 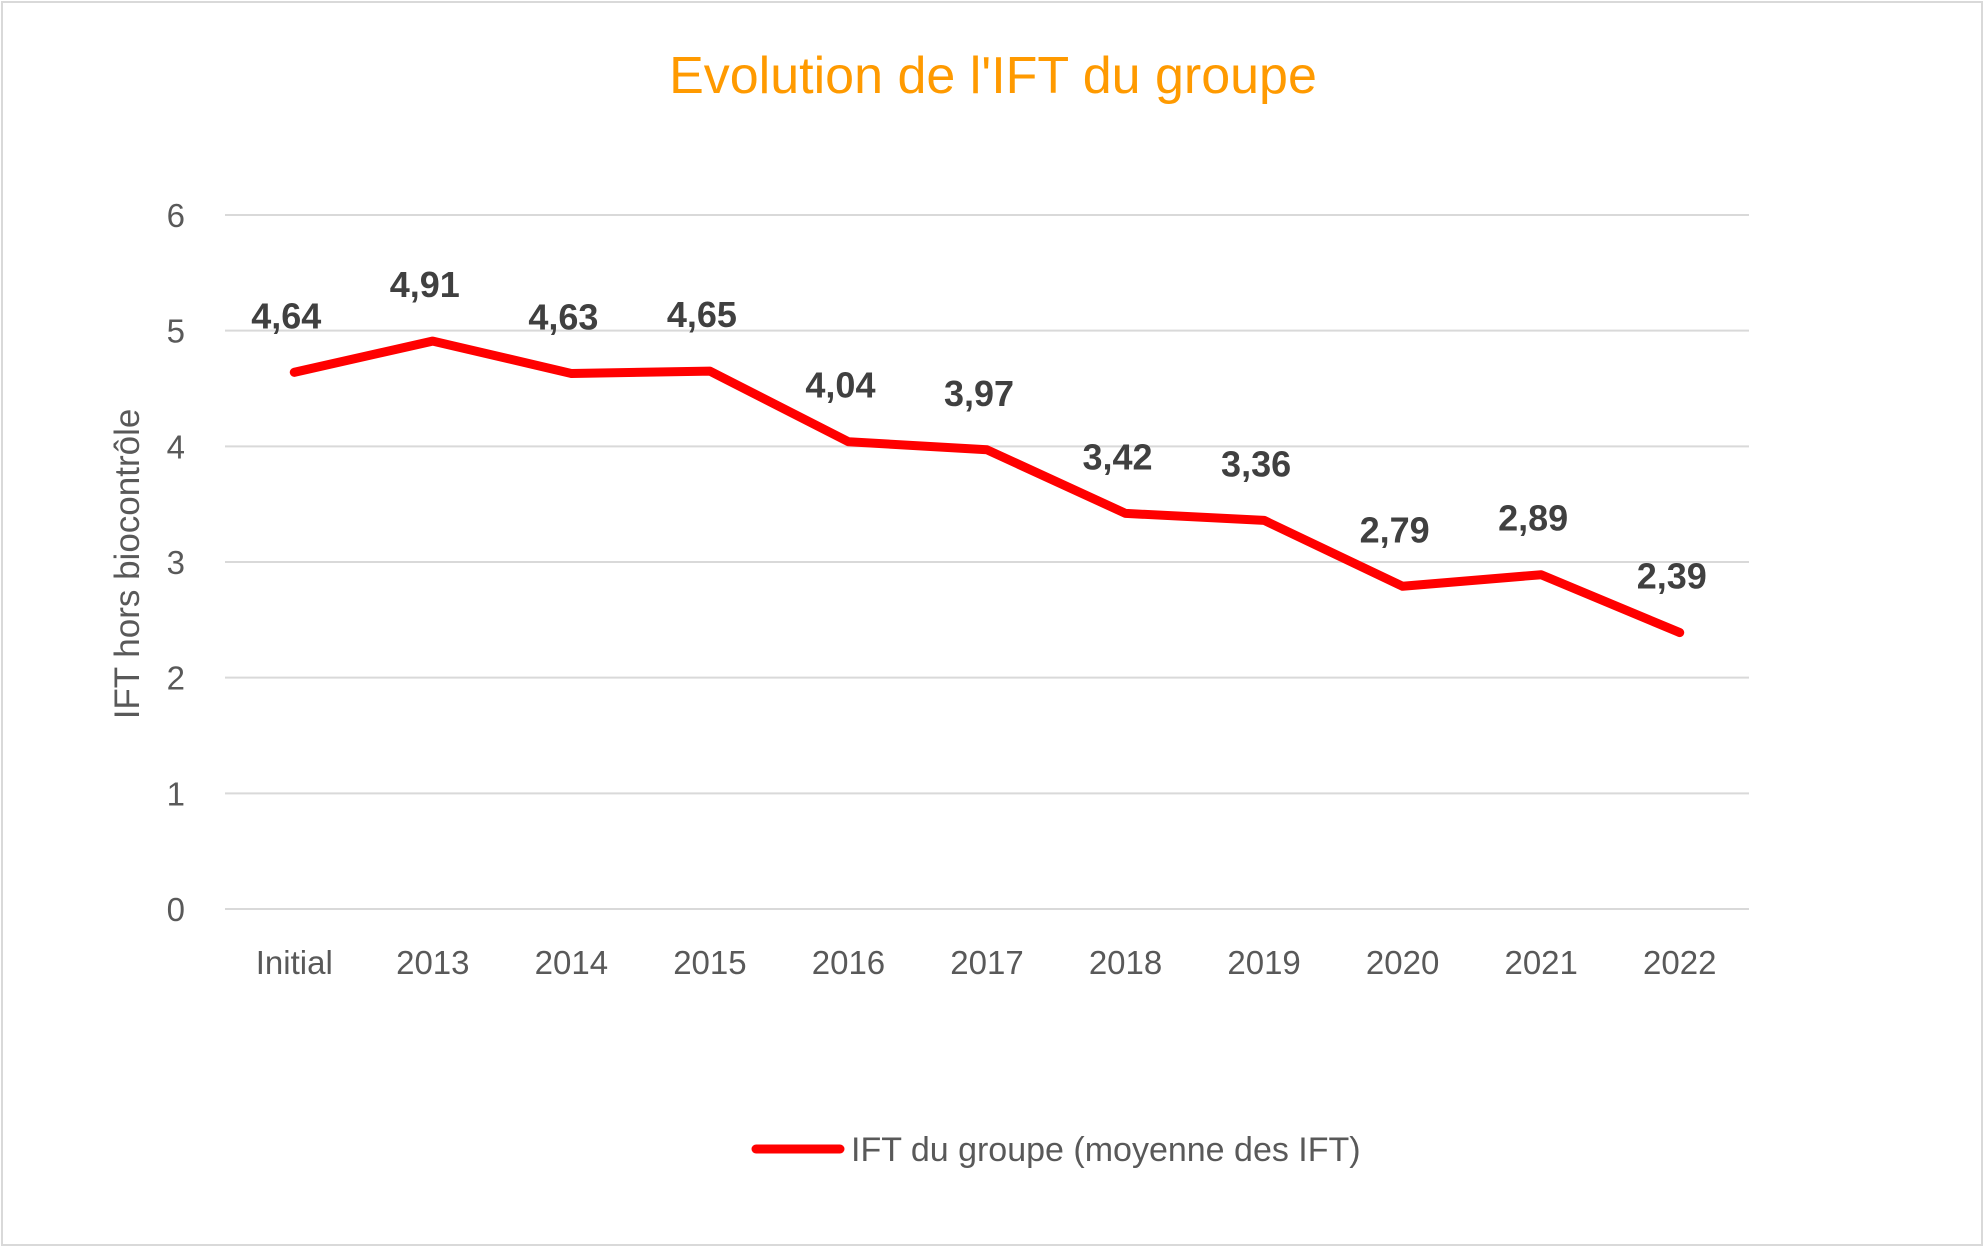 I want to click on data-label: 2,79, so click(x=1395, y=529).